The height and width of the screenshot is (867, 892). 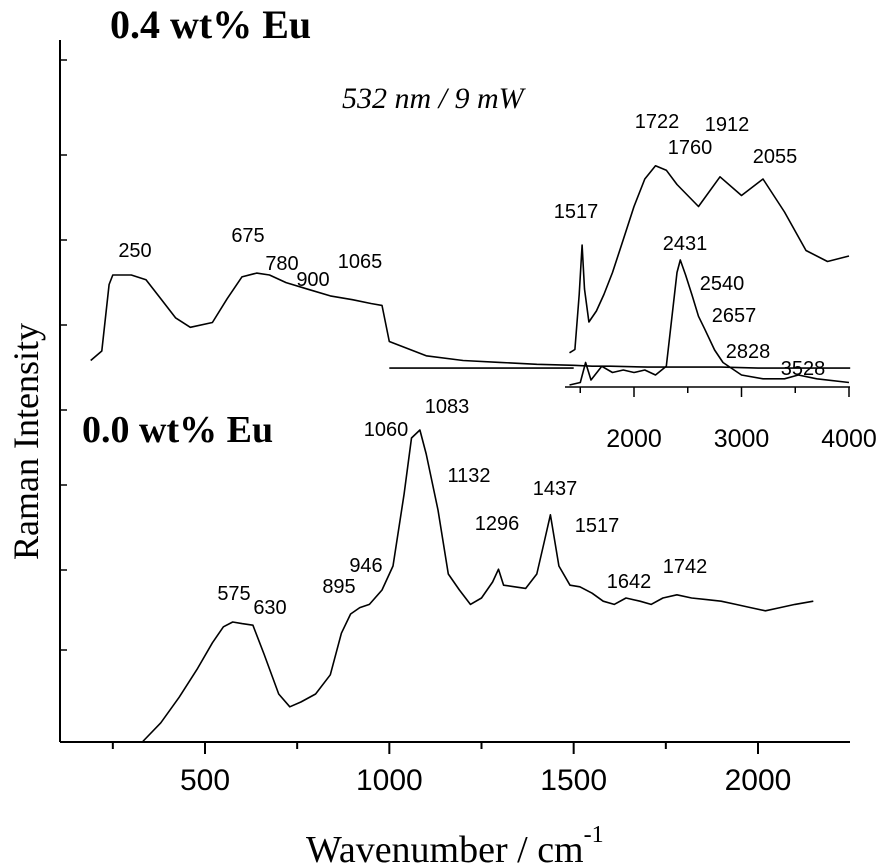 What do you see at coordinates (205, 780) in the screenshot?
I see `main-x-tick-label: 500` at bounding box center [205, 780].